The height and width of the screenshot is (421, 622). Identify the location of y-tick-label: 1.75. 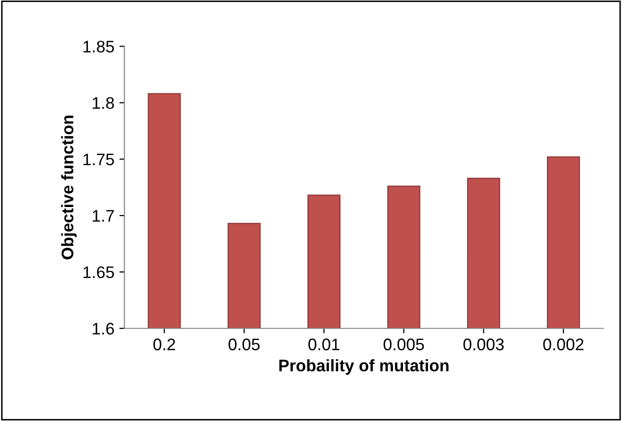
(99, 160).